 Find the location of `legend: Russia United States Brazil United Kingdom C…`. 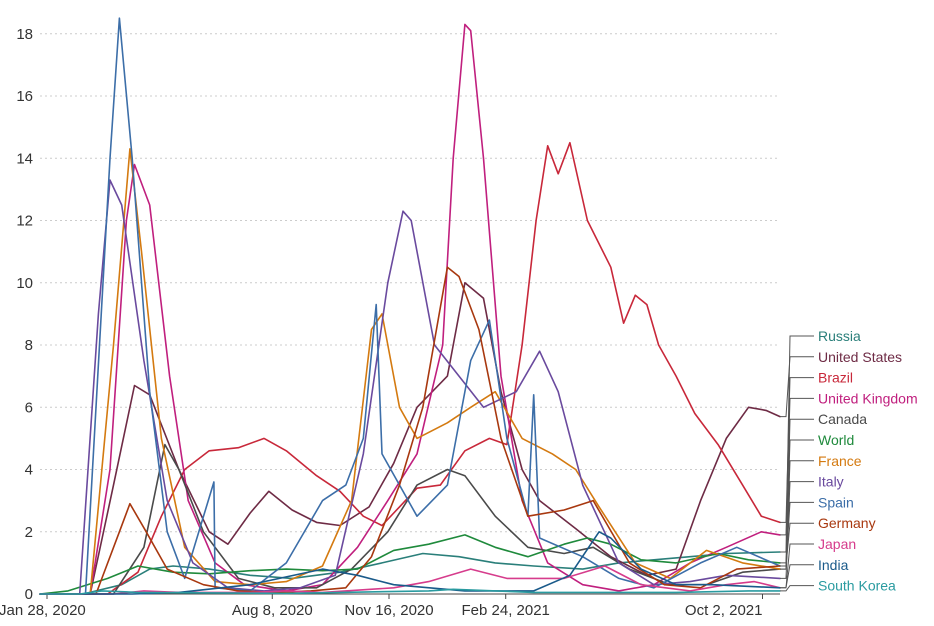

legend: Russia United States Brazil United Kingdom C… is located at coordinates (849, 461).